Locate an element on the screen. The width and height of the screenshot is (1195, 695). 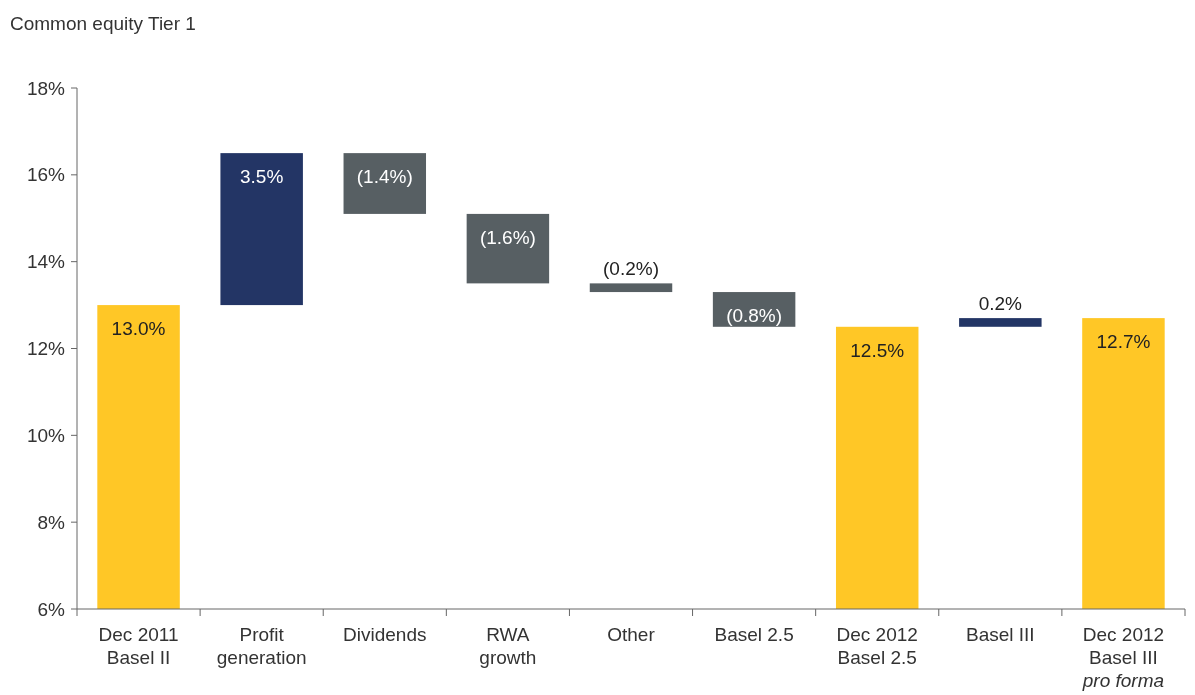
x-tick-label: Dividends is located at coordinates (385, 634).